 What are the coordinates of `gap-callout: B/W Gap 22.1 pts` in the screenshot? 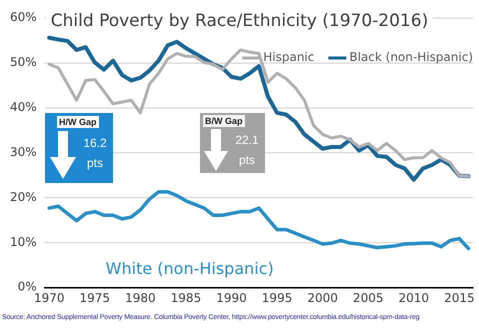 It's located at (232, 143).